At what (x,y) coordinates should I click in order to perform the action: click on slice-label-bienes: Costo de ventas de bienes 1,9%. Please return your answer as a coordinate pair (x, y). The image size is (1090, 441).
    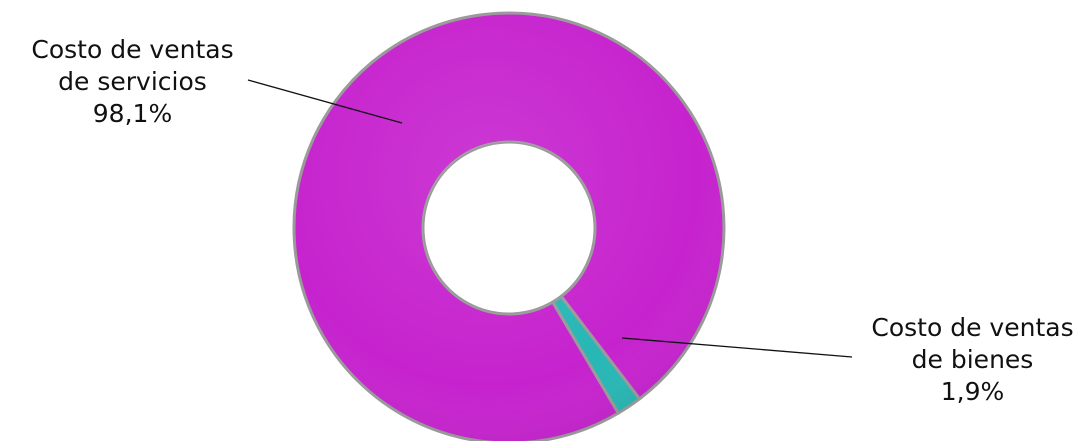
    Looking at the image, I should click on (972, 360).